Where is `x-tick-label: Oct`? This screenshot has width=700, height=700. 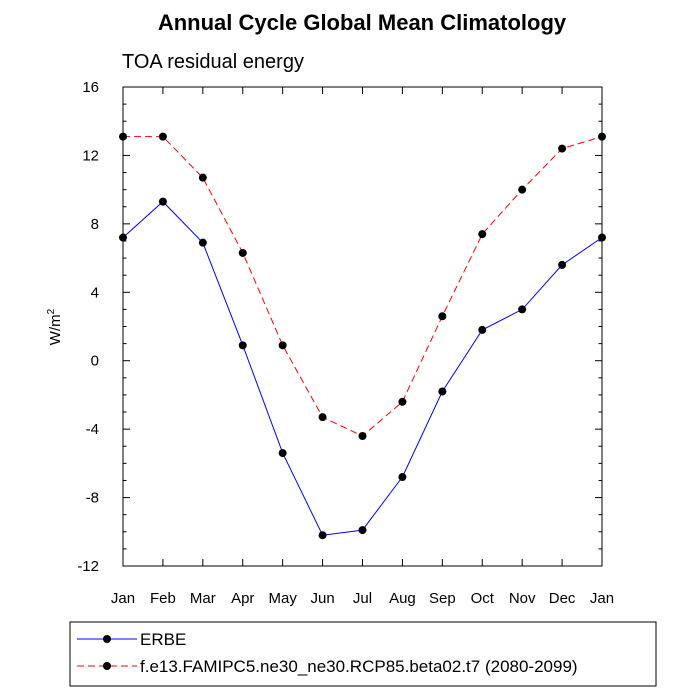
x-tick-label: Oct is located at coordinates (483, 598).